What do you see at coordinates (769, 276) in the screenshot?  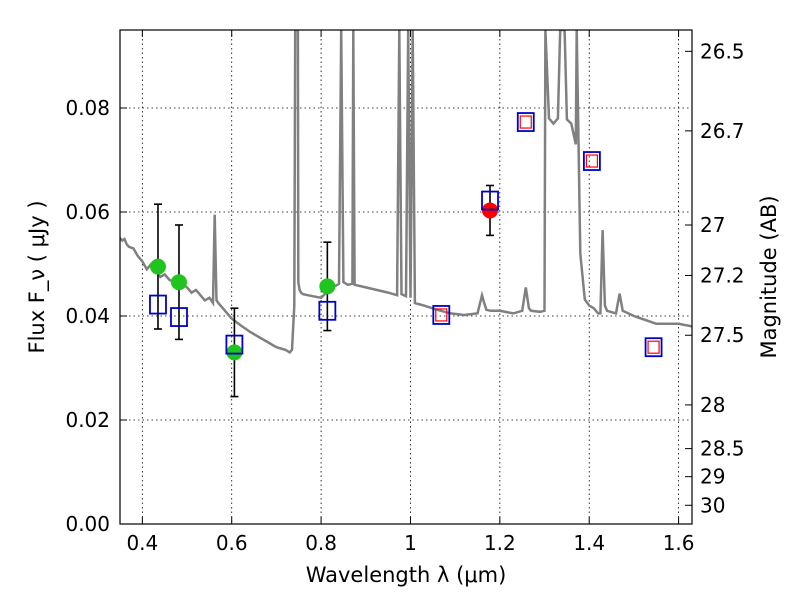 I see `right-axis-title: Magnitude (AB)` at bounding box center [769, 276].